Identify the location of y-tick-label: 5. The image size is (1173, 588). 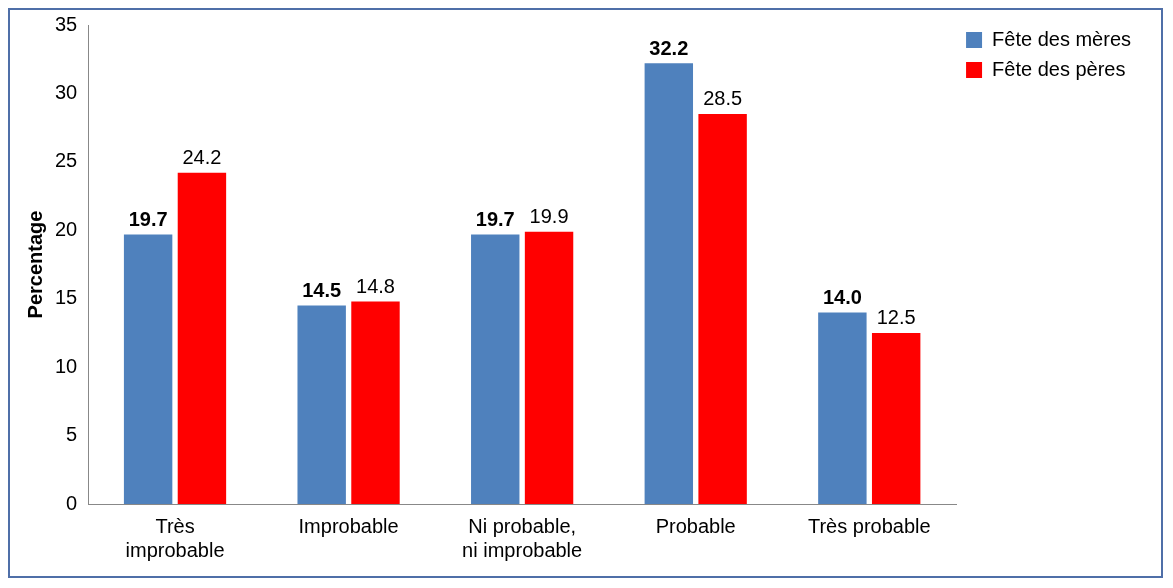
(72, 434).